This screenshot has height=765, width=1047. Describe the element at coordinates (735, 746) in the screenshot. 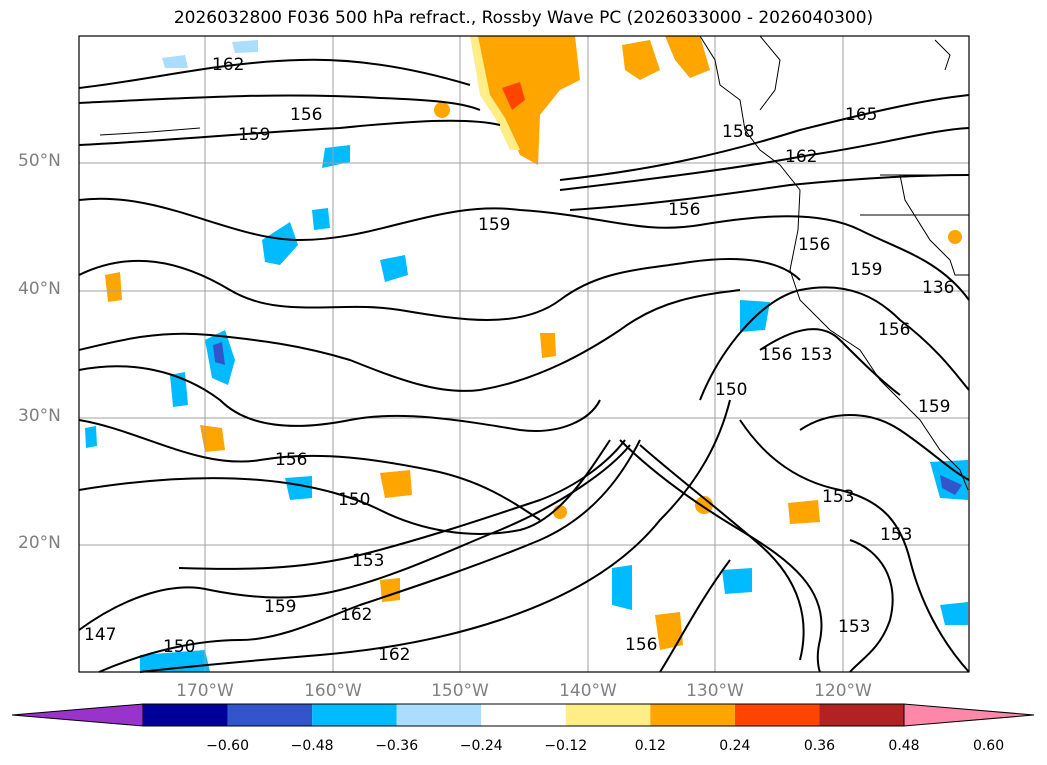

I see `colorbar-tick-label: 0.24` at that location.